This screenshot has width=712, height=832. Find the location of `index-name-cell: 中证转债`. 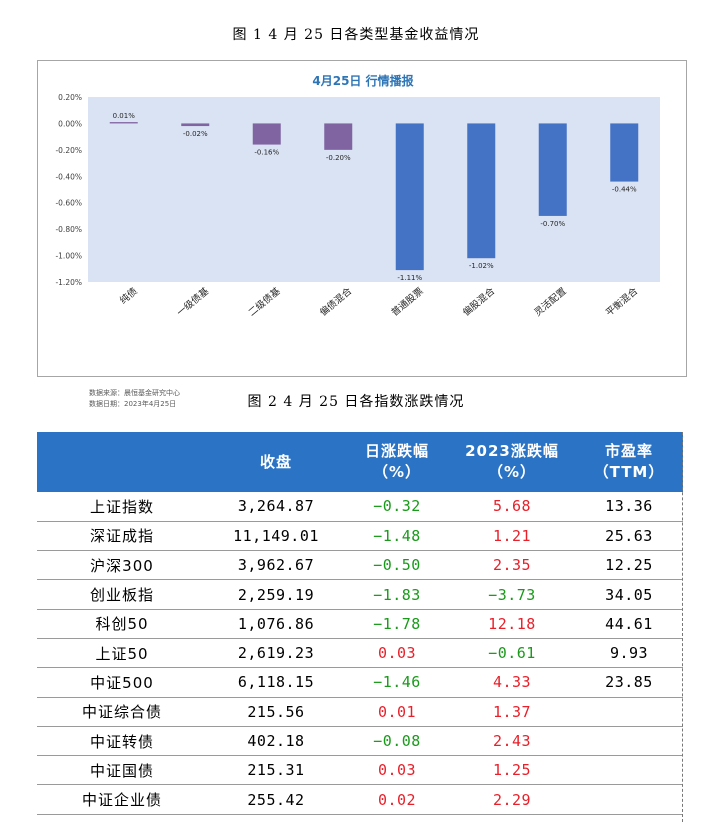

index-name-cell: 中证转债 is located at coordinates (122, 741).